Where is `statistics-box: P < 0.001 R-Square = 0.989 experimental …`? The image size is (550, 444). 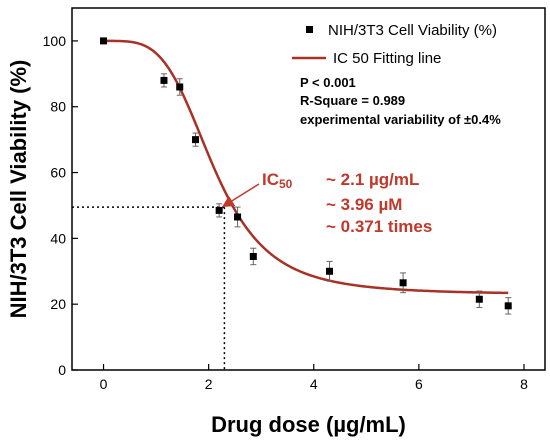
statistics-box: P < 0.001 R-Square = 0.989 experimental … is located at coordinates (400, 101).